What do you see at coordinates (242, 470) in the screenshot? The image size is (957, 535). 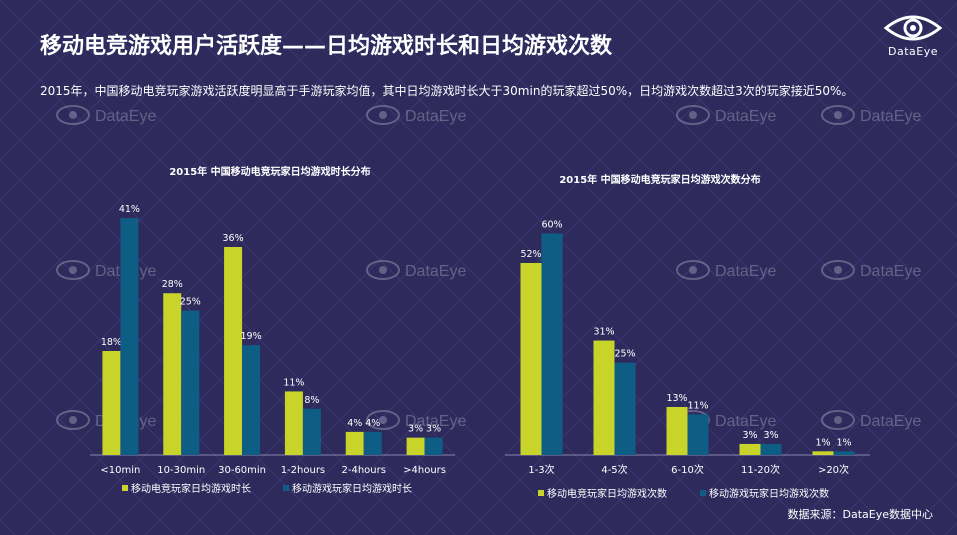 I see `x-tick-label: 30-60min` at bounding box center [242, 470].